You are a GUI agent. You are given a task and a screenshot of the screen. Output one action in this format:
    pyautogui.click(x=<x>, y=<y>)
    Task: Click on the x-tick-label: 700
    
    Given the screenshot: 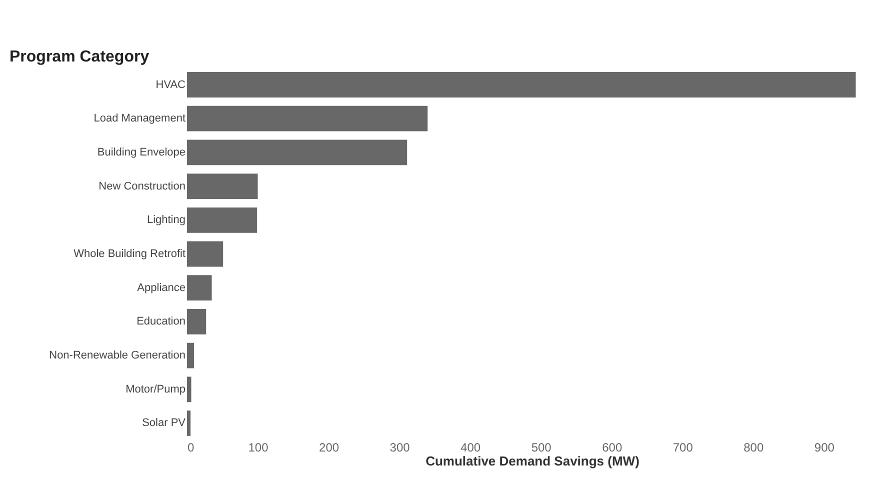 What is the action you would take?
    pyautogui.click(x=683, y=447)
    